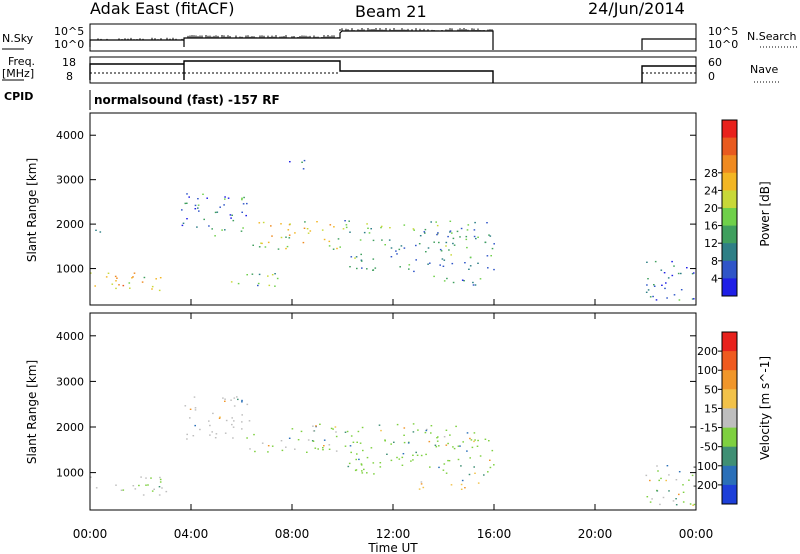  What do you see at coordinates (764, 69) in the screenshot?
I see `nave-label: Nave` at bounding box center [764, 69].